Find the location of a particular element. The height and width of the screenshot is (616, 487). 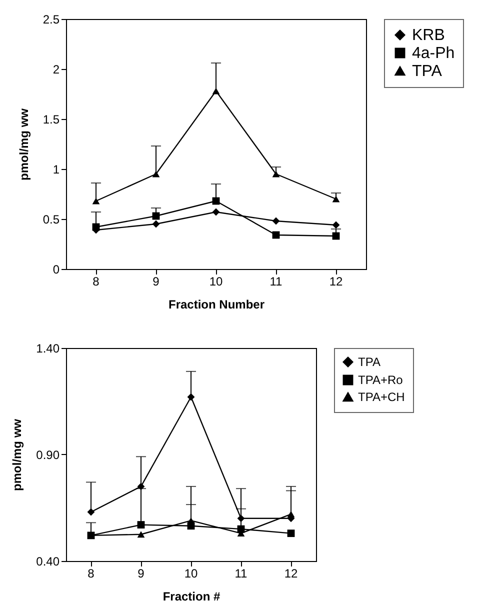

y-tick-label: 1.40 is located at coordinates (48, 349).